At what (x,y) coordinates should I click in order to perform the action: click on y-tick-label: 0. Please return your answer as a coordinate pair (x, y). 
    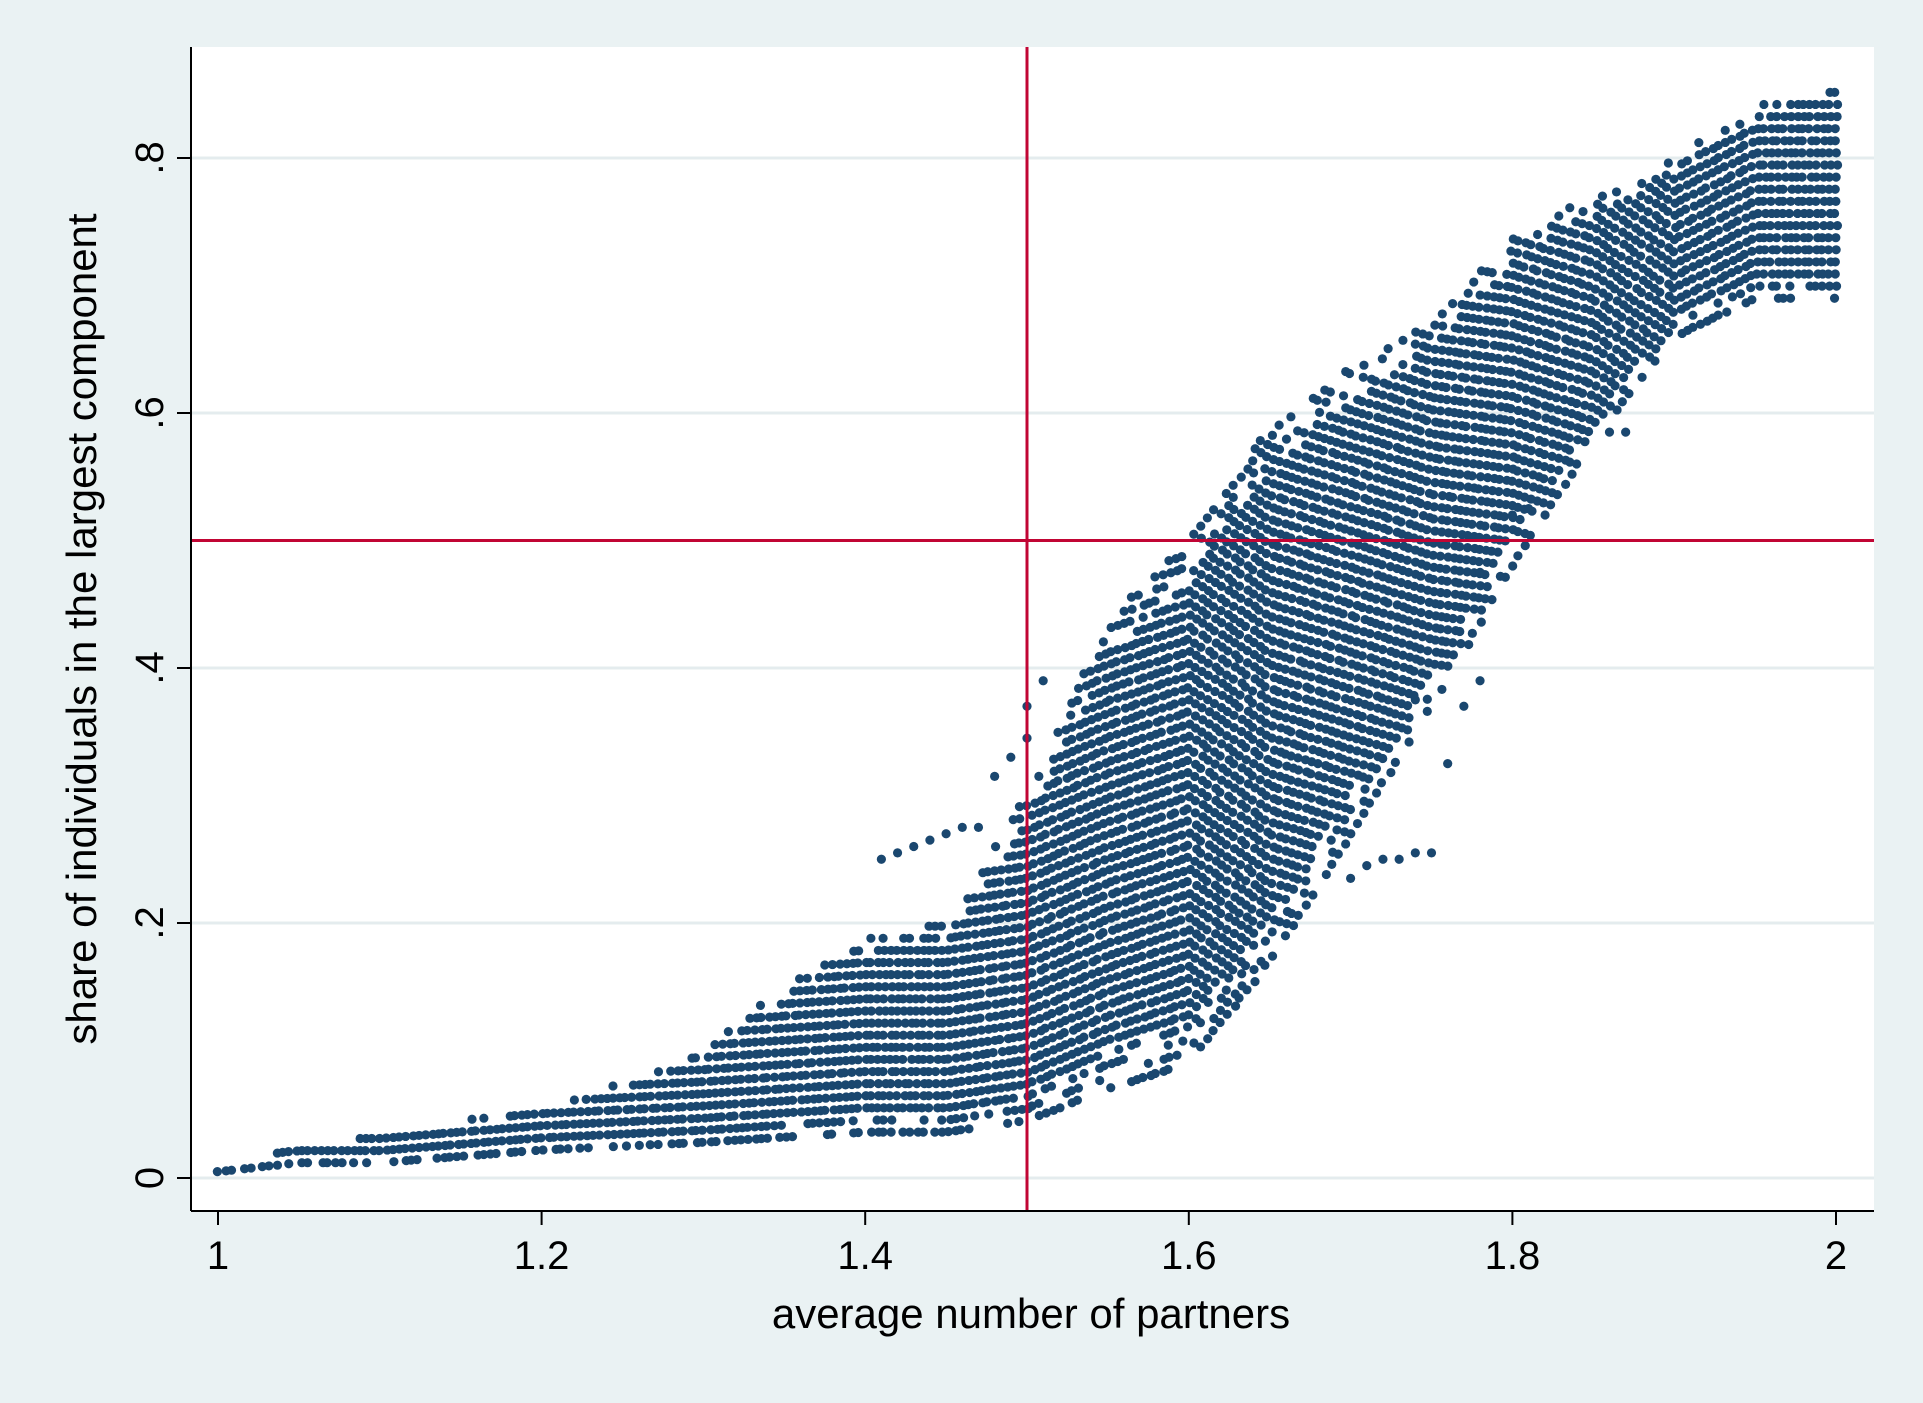
    Looking at the image, I should click on (150, 1178).